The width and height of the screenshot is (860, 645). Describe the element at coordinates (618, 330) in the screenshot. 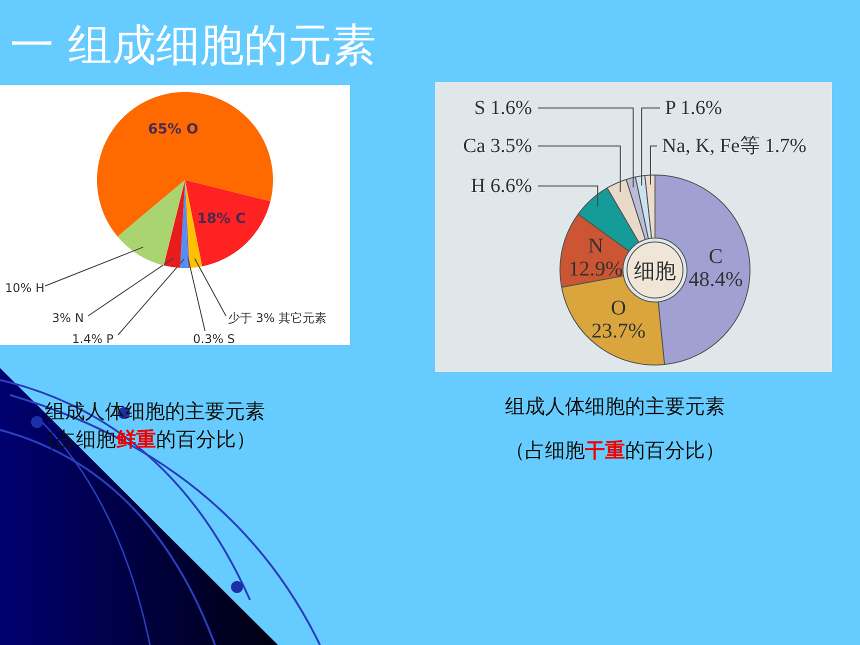

I see `data-label: 23.7%` at that location.